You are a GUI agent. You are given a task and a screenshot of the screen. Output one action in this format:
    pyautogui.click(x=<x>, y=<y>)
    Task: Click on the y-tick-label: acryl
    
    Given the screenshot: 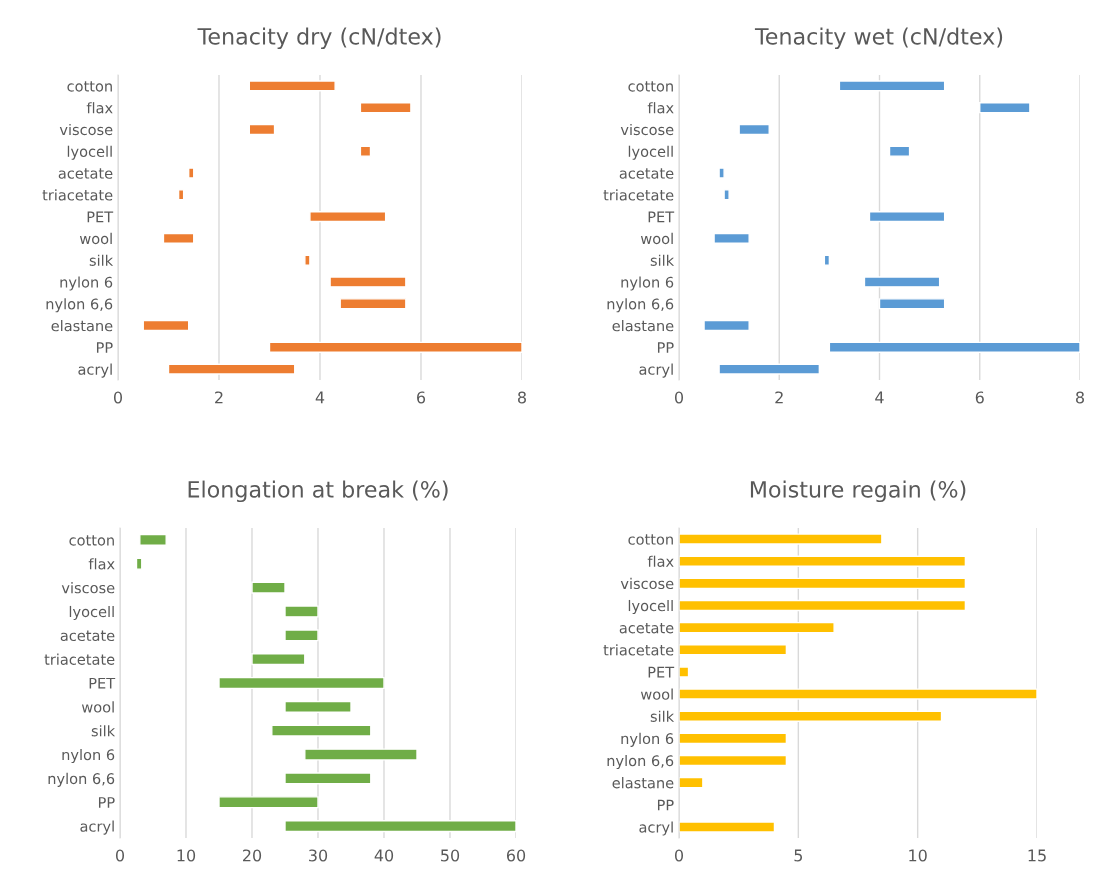 What is the action you would take?
    pyautogui.click(x=97, y=827)
    